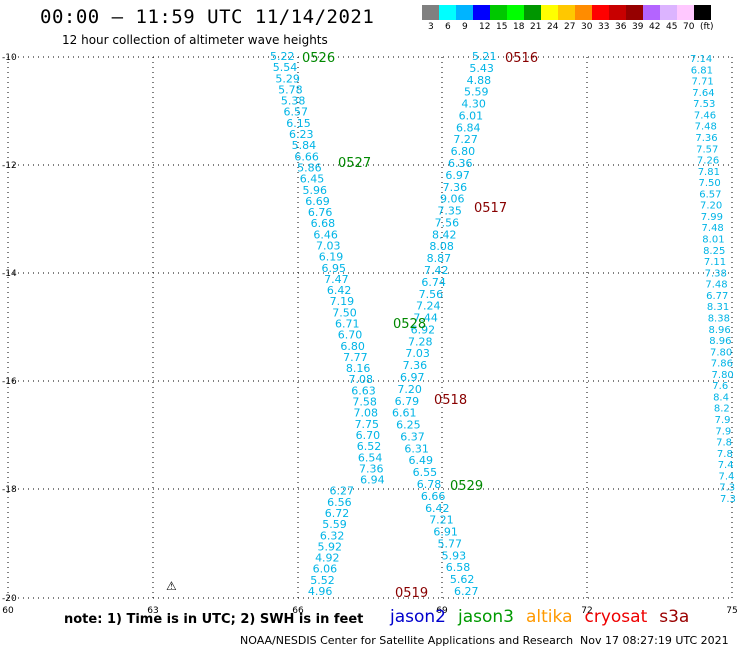  Describe the element at coordinates (731, 611) in the screenshot. I see `lon-tick-label: 75` at that location.